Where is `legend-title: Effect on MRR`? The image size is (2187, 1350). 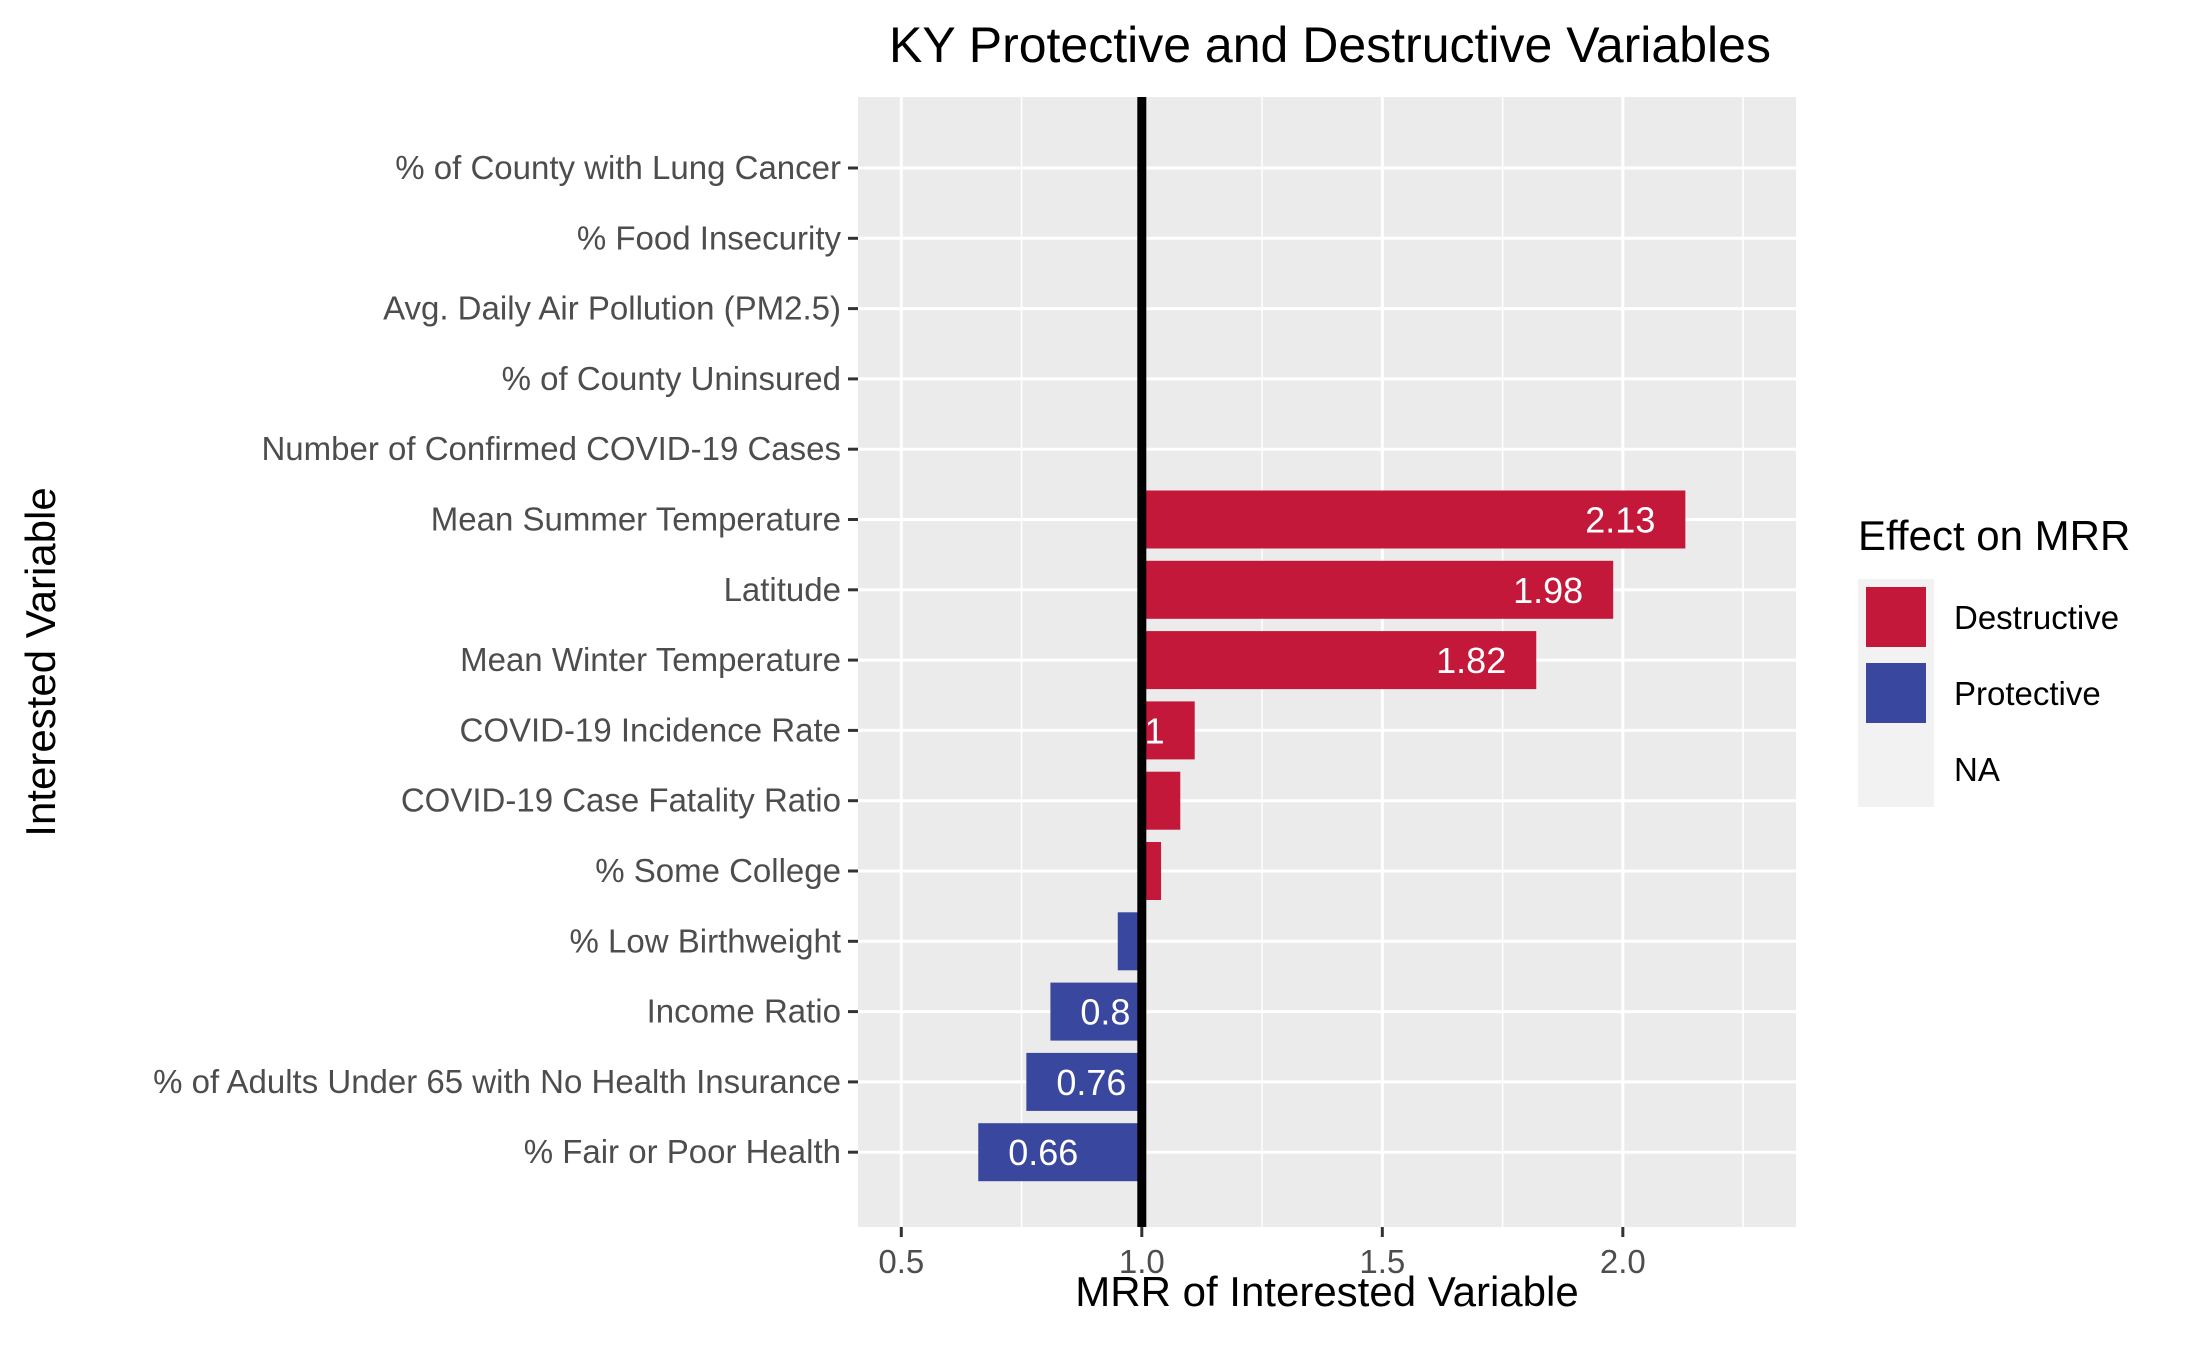
legend-title: Effect on MRR is located at coordinates (1994, 535).